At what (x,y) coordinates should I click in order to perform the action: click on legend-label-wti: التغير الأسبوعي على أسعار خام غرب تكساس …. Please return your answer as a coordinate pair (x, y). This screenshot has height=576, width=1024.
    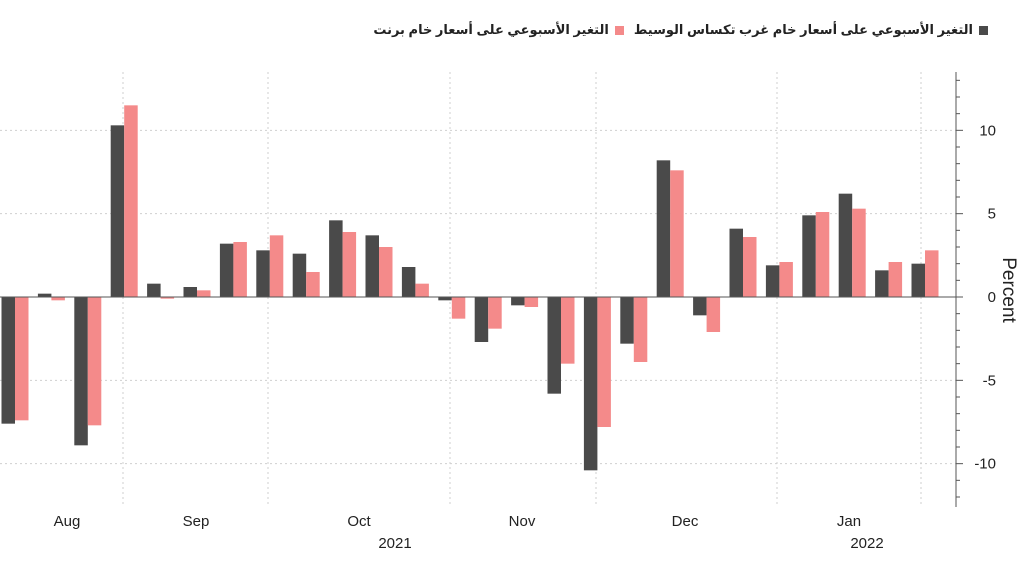
    Looking at the image, I should click on (803, 29).